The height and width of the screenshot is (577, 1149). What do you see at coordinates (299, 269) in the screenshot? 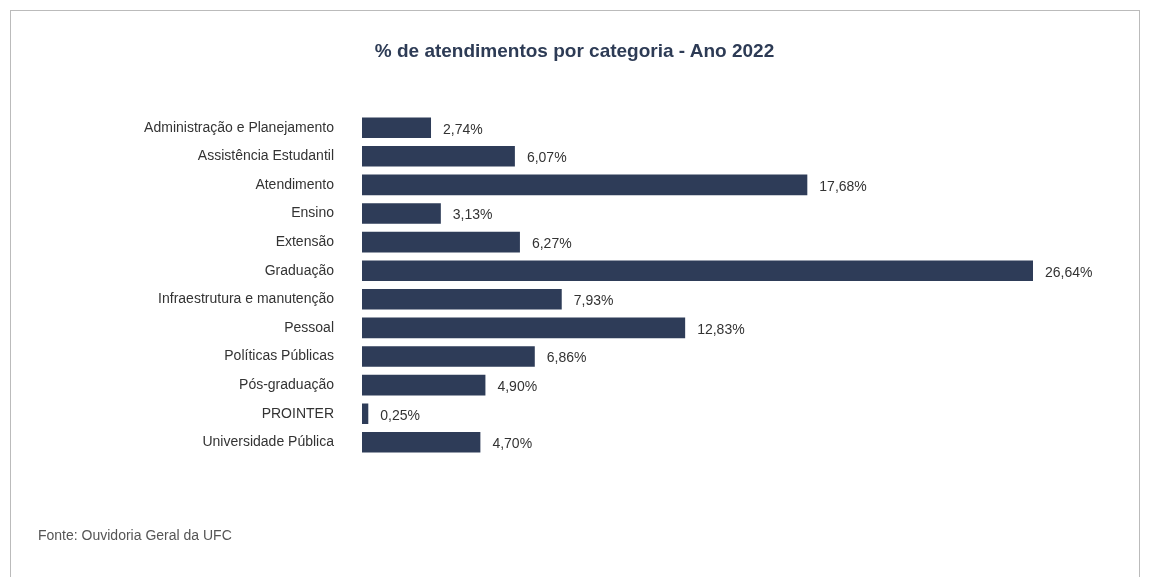
I see `y-tick-label: Graduação` at bounding box center [299, 269].